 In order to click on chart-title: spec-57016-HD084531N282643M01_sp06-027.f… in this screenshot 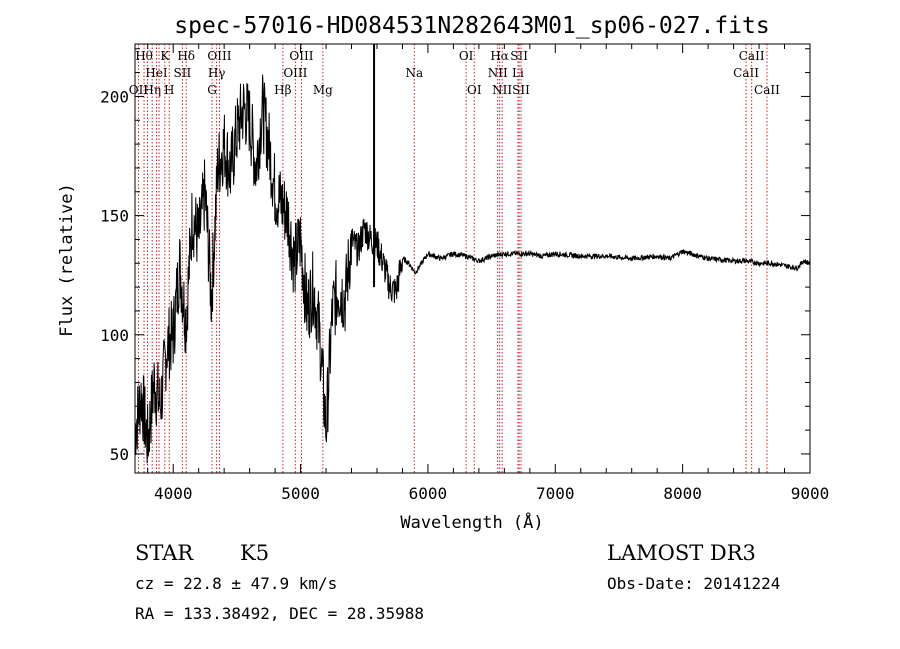, I will do `click(471, 26)`.